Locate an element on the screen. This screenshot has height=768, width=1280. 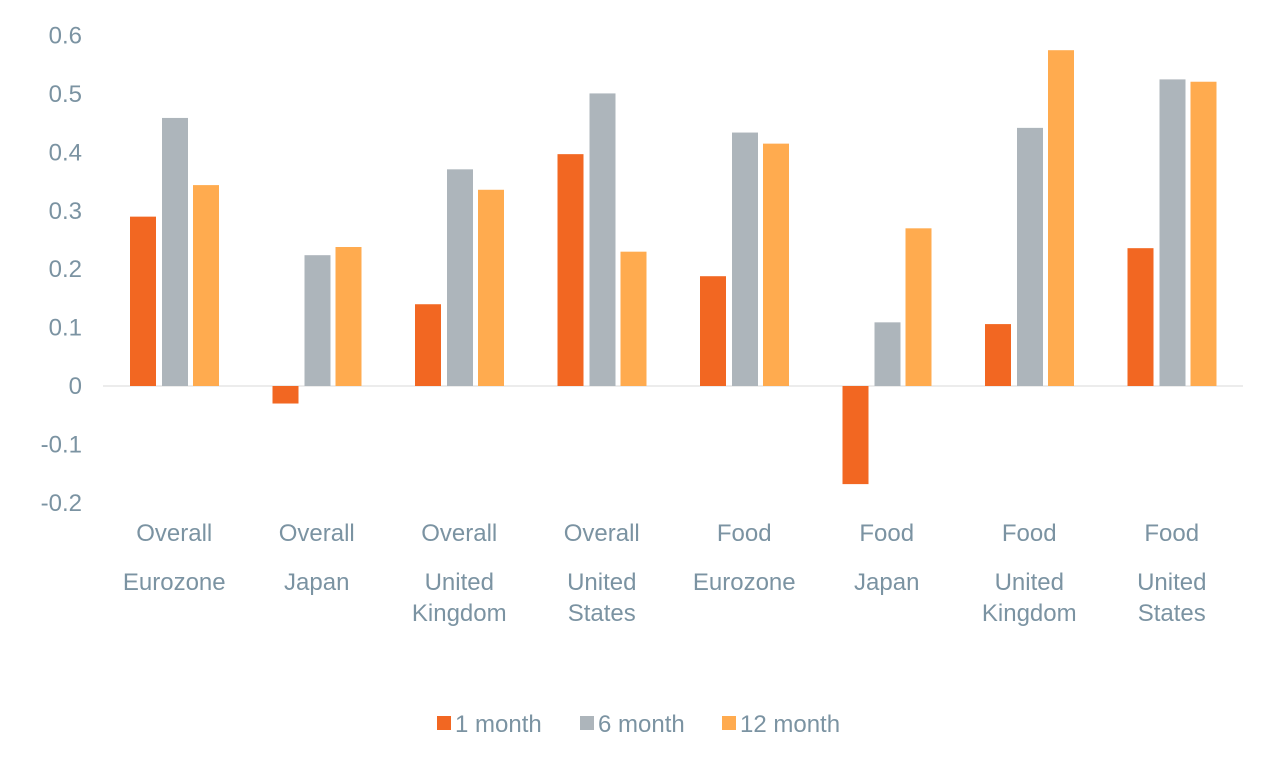
y-tick-label: 0.5 is located at coordinates (65, 94).